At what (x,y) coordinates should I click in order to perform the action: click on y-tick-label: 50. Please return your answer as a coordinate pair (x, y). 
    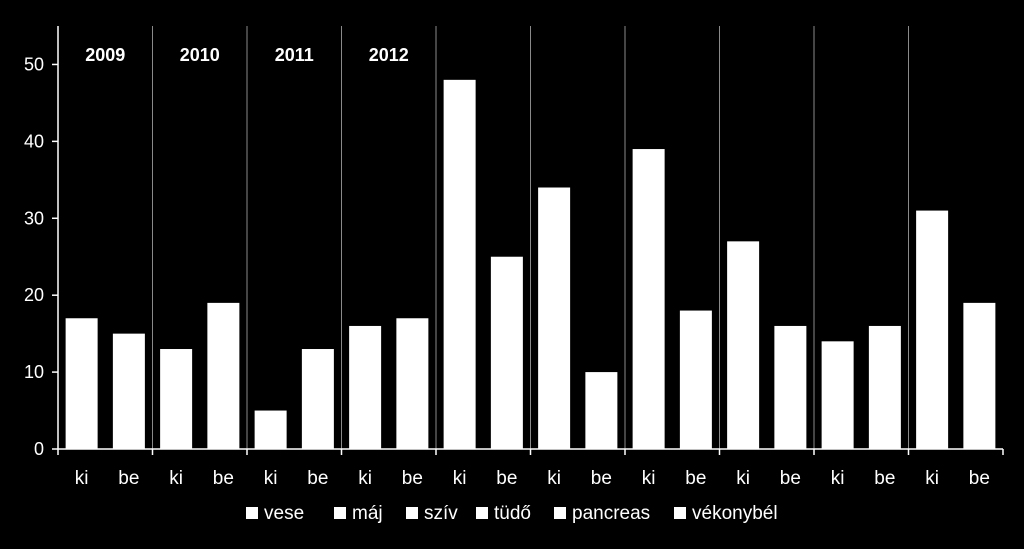
    Looking at the image, I should click on (34, 64).